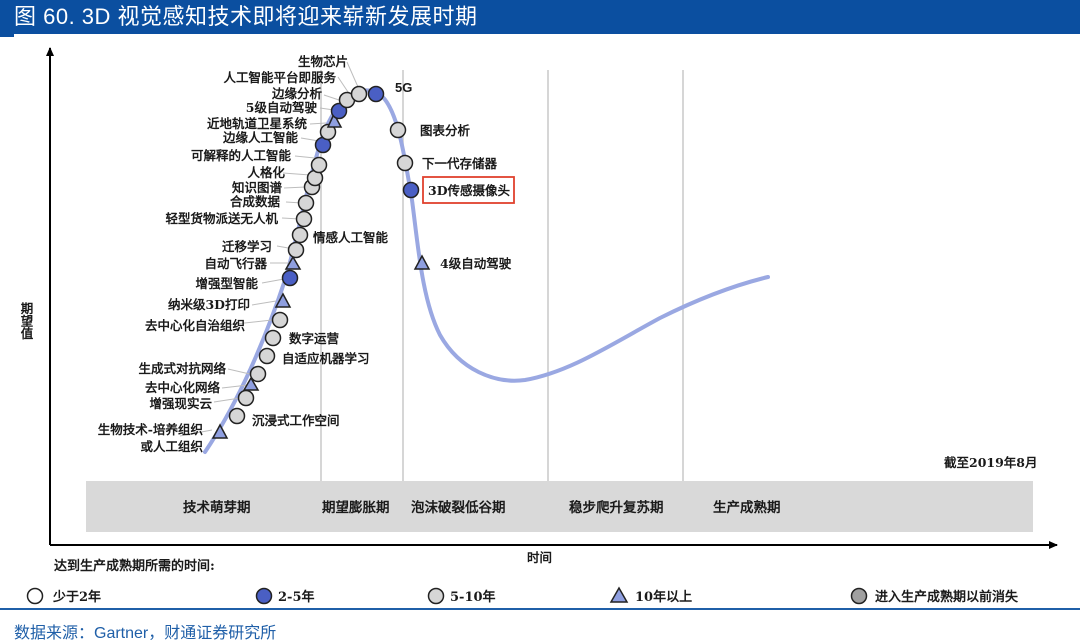 The height and width of the screenshot is (643, 1080). Describe the element at coordinates (171, 446) in the screenshot. I see `tech-label: 或人工组织` at that location.